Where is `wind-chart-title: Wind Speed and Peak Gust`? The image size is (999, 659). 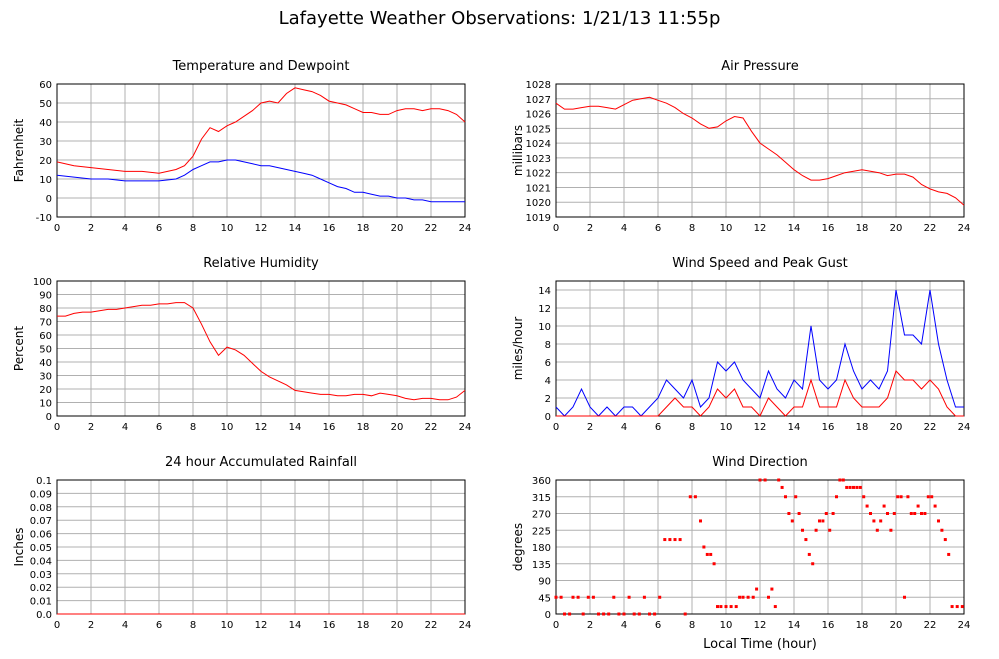 wind-chart-title: Wind Speed and Peak Gust is located at coordinates (759, 263).